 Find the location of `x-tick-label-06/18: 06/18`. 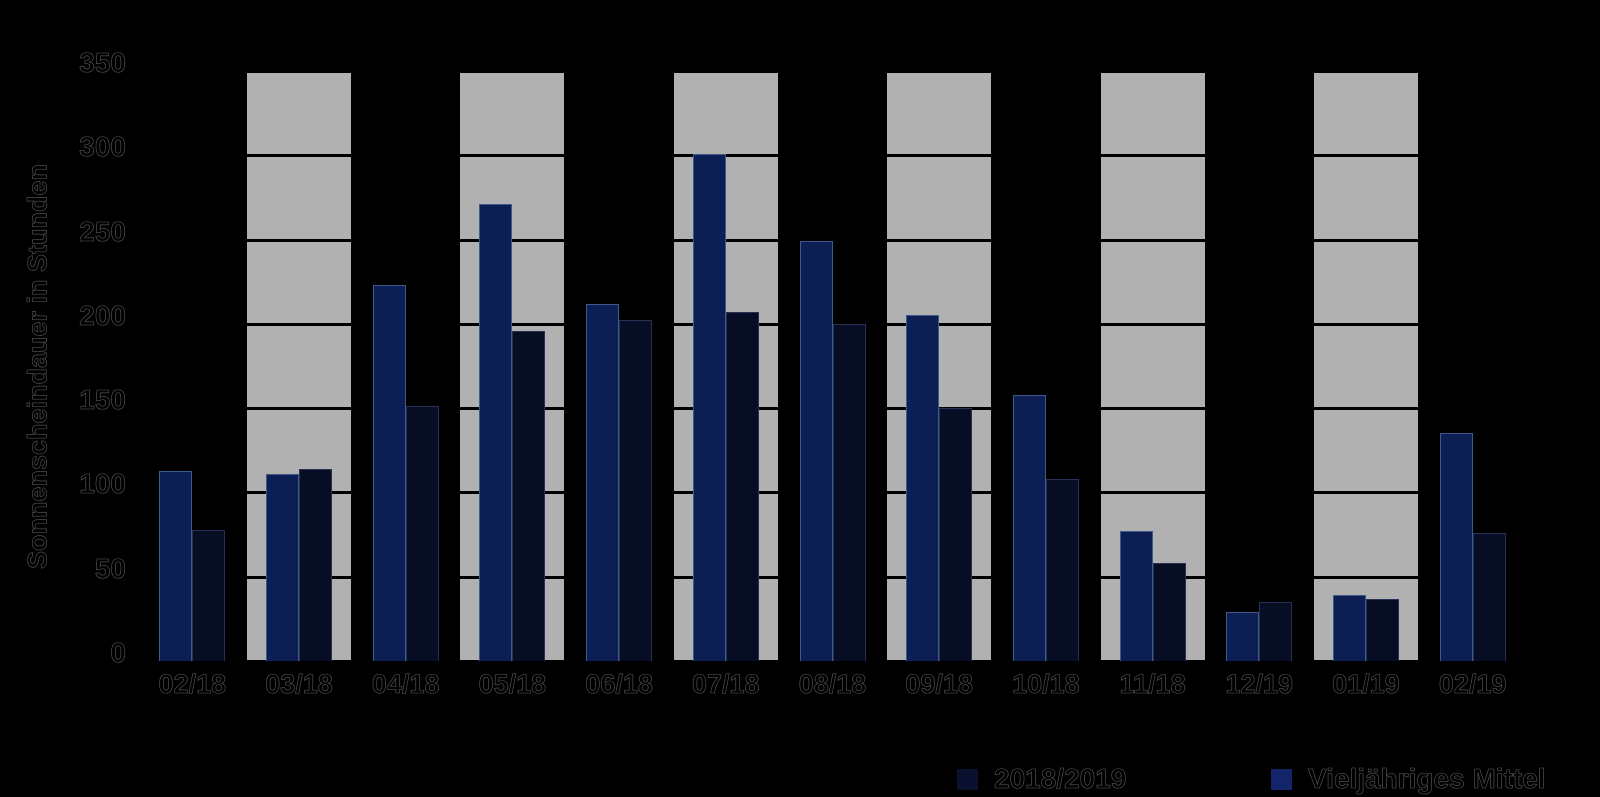

x-tick-label-06/18: 06/18 is located at coordinates (619, 684).